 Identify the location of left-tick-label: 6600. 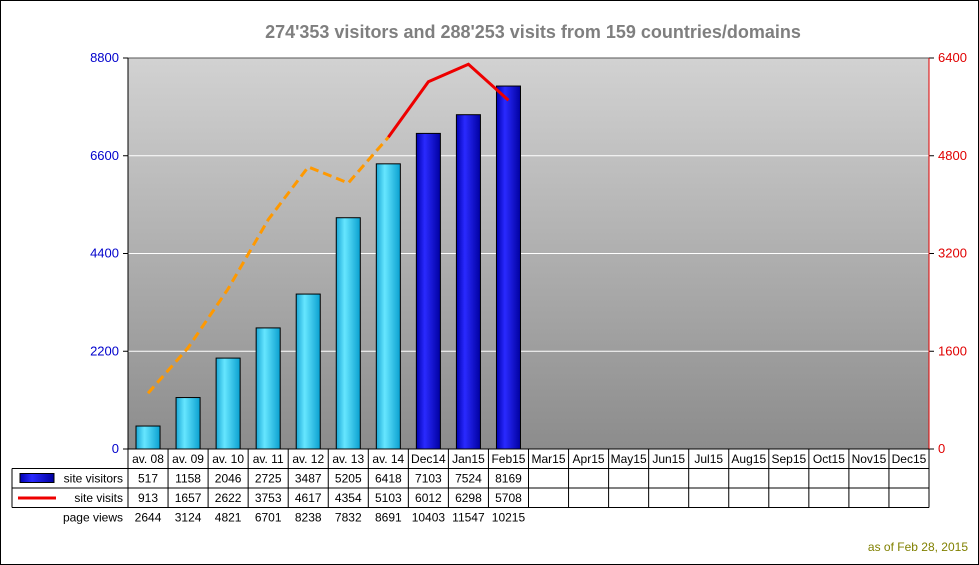
(104, 155).